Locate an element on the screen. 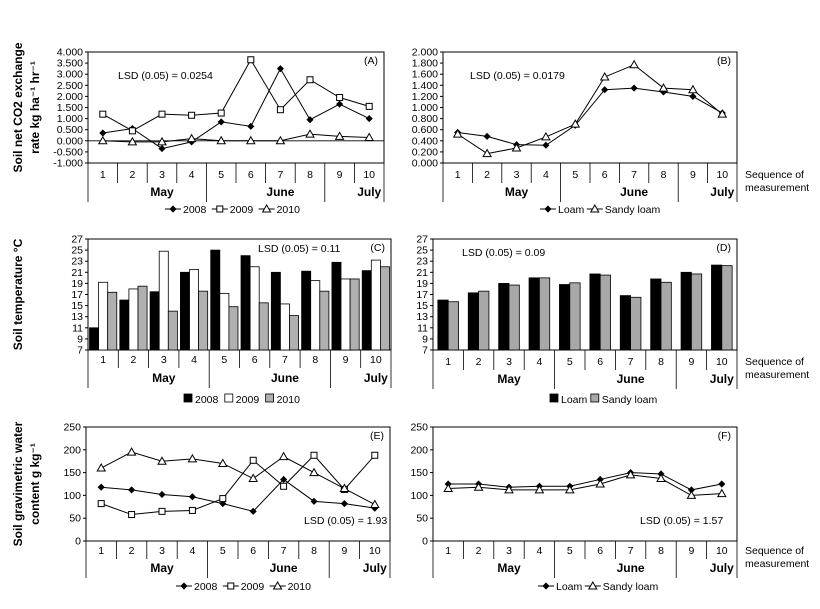 The image size is (820, 609). series-line-sandy-loam is located at coordinates (590, 109).